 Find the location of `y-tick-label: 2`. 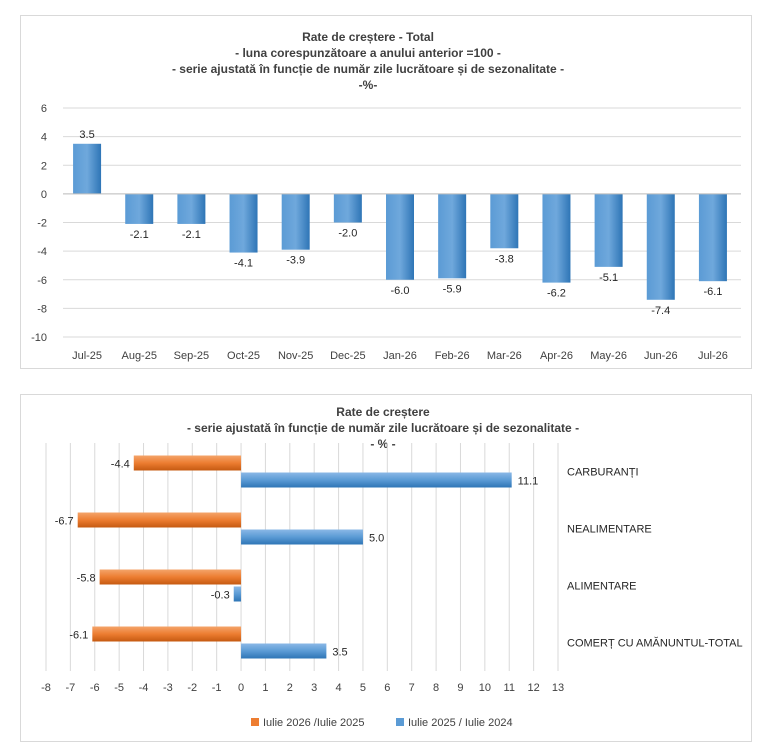

y-tick-label: 2 is located at coordinates (44, 166).